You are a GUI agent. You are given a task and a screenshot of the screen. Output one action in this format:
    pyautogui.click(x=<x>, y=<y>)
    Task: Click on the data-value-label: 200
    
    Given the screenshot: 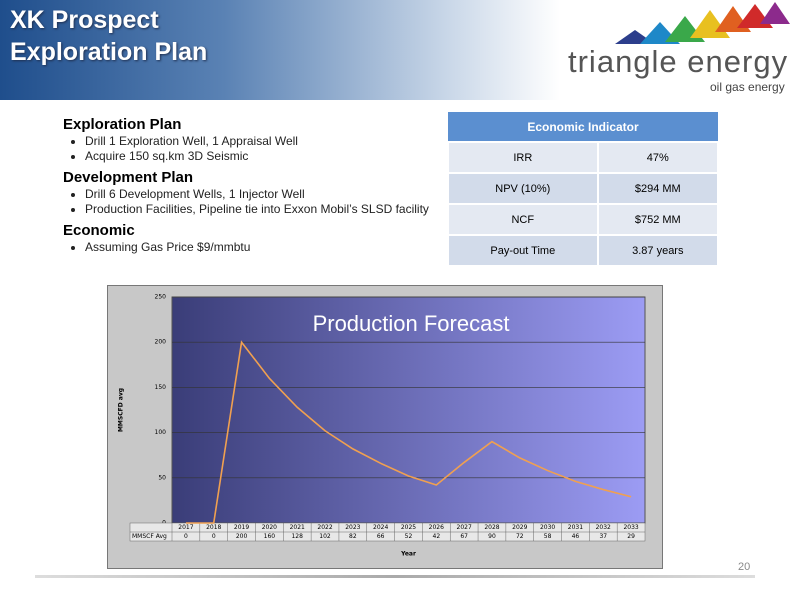 What is the action you would take?
    pyautogui.click(x=242, y=536)
    